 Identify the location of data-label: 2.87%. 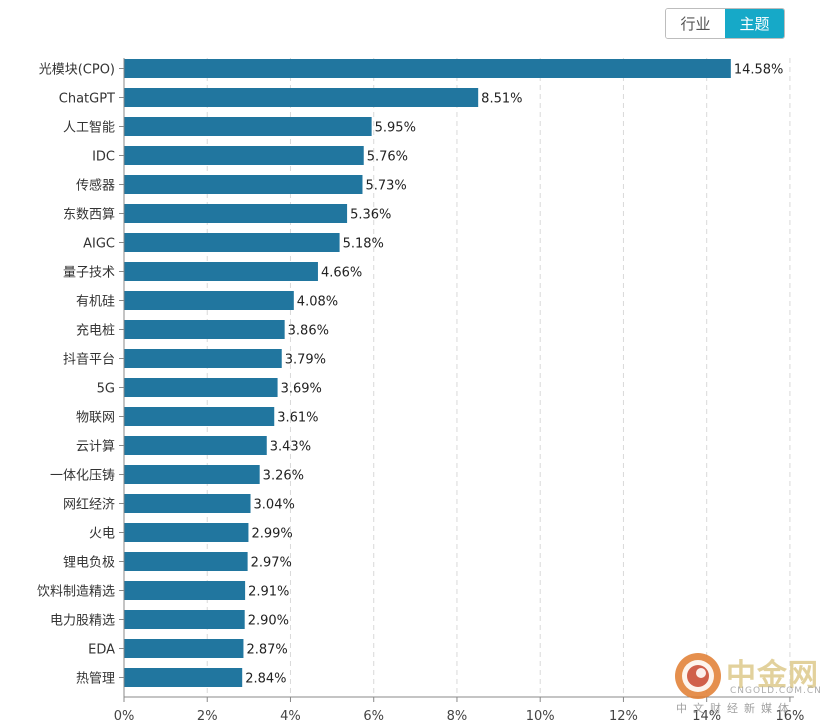
(266, 650).